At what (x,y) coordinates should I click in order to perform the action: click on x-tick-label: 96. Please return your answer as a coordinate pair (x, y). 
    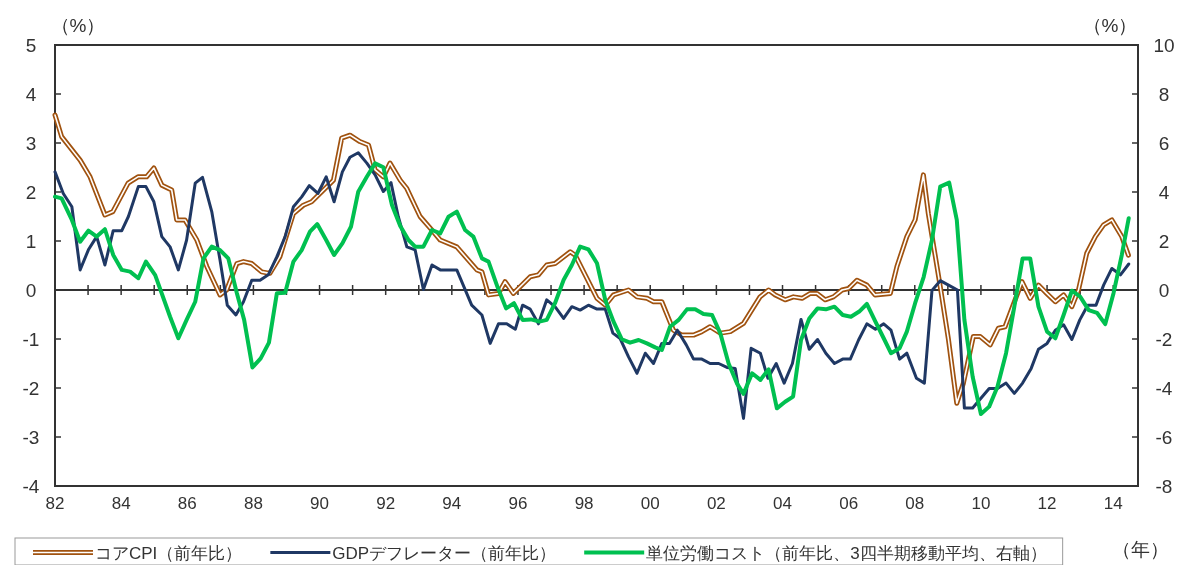
    Looking at the image, I should click on (518, 503).